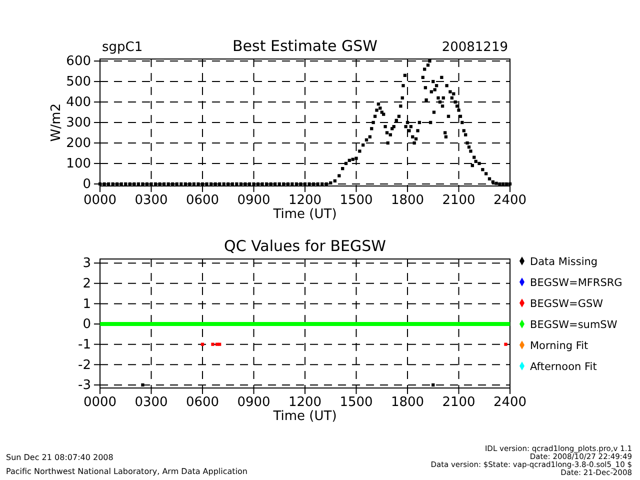 This screenshot has height=480, width=640. I want to click on y-axis-title: W/m2, so click(56, 122).